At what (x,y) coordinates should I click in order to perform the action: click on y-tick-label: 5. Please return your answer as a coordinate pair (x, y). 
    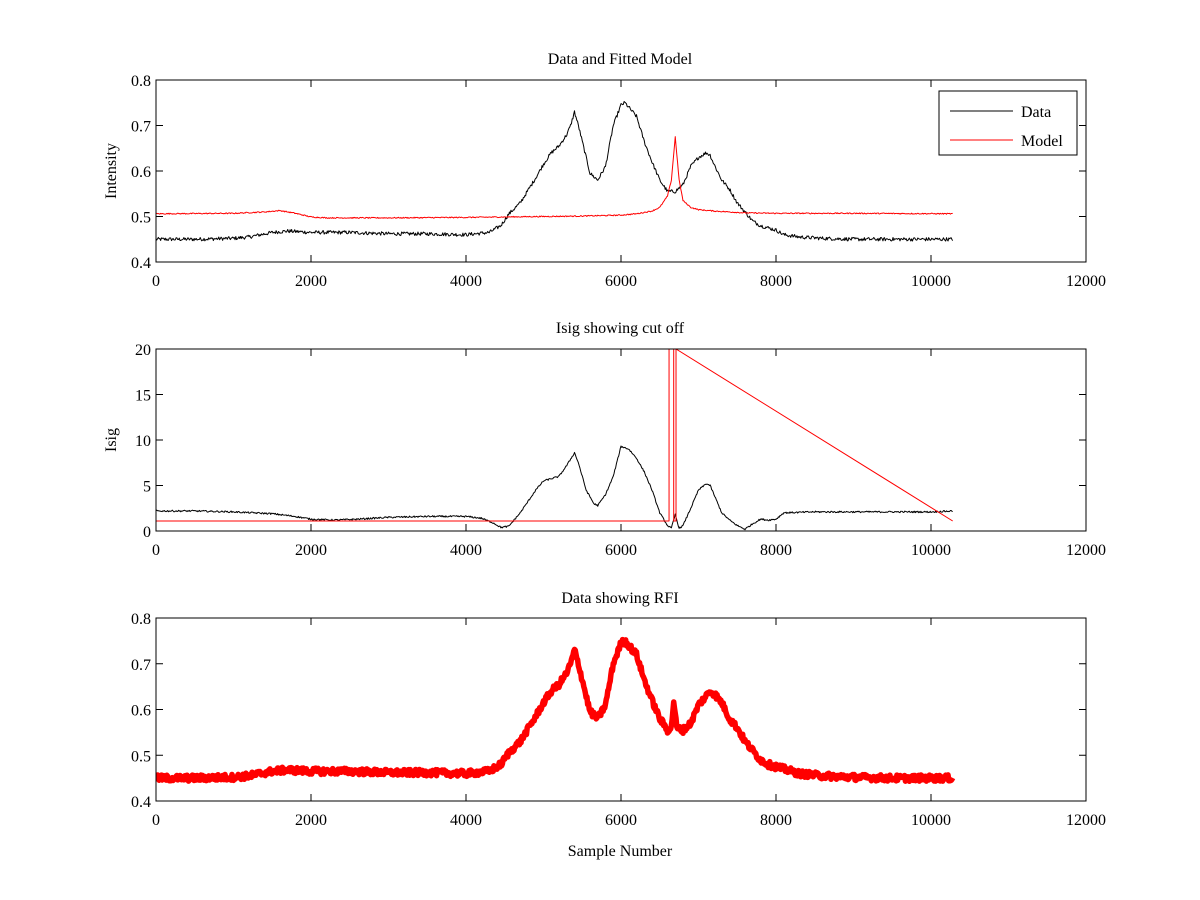
    Looking at the image, I should click on (147, 487).